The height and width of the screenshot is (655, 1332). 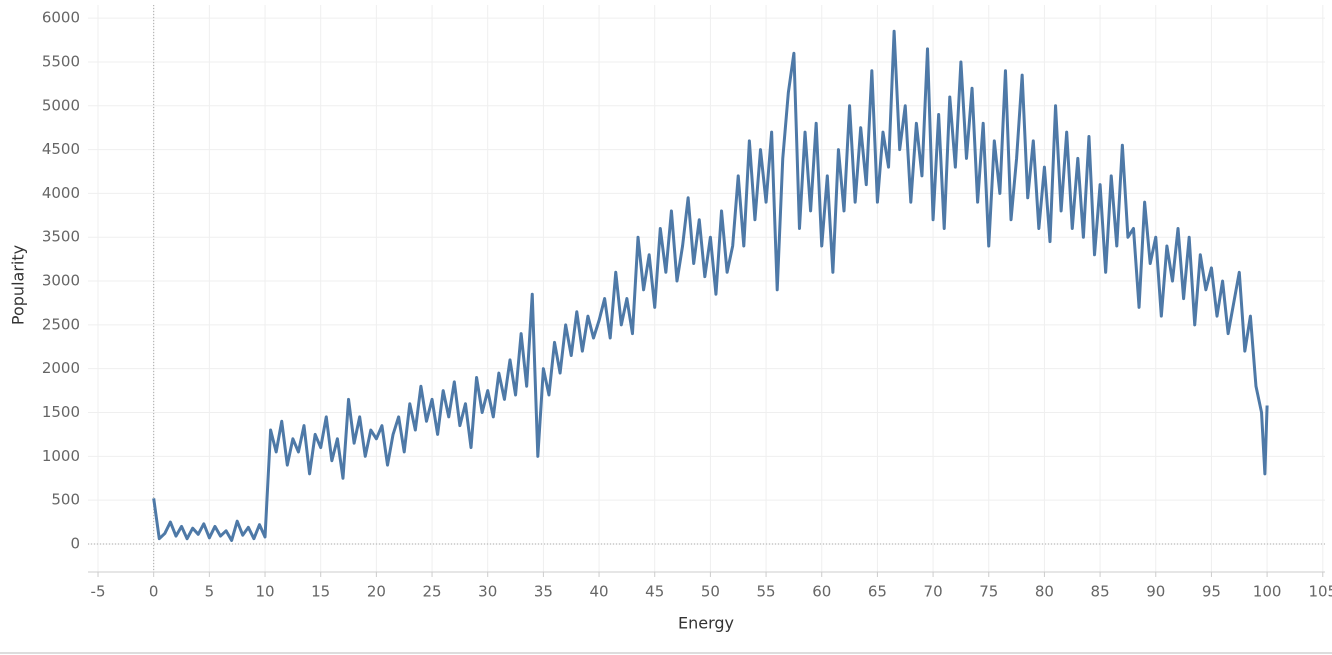 What do you see at coordinates (61, 105) in the screenshot?
I see `y-tick-label: 5000` at bounding box center [61, 105].